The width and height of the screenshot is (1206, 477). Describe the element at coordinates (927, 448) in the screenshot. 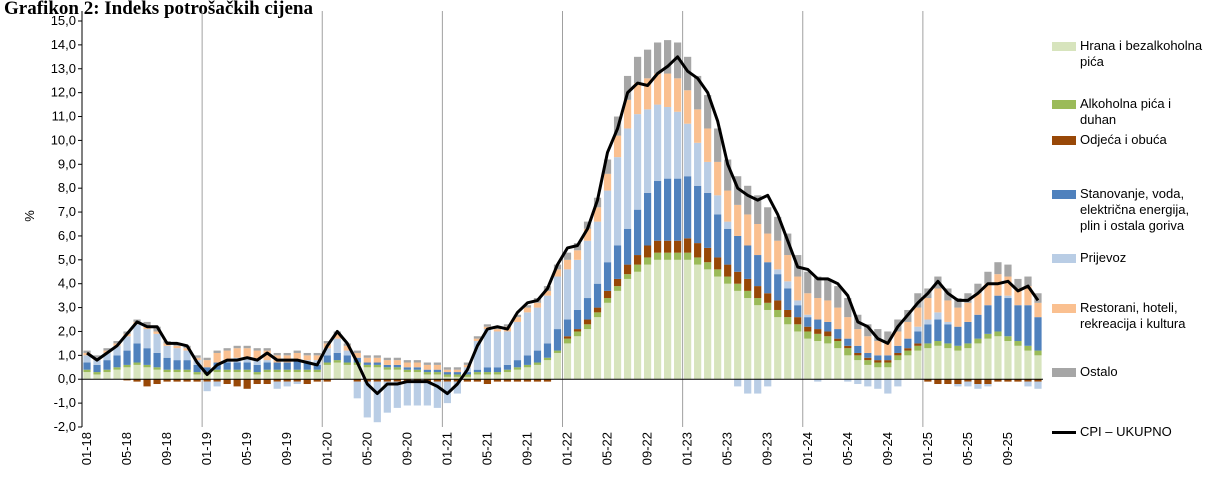

I see `x-tick-label: 01-25` at that location.